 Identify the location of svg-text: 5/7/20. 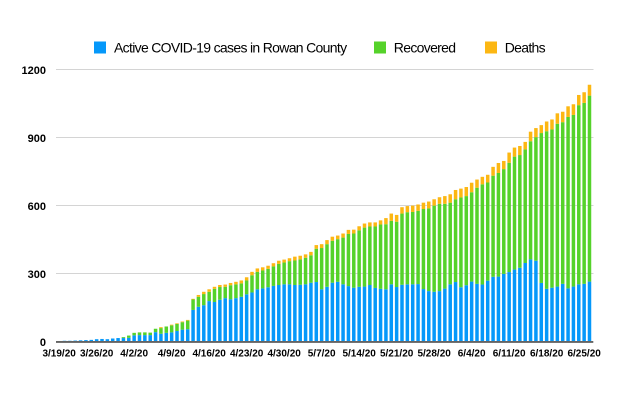
(322, 354).